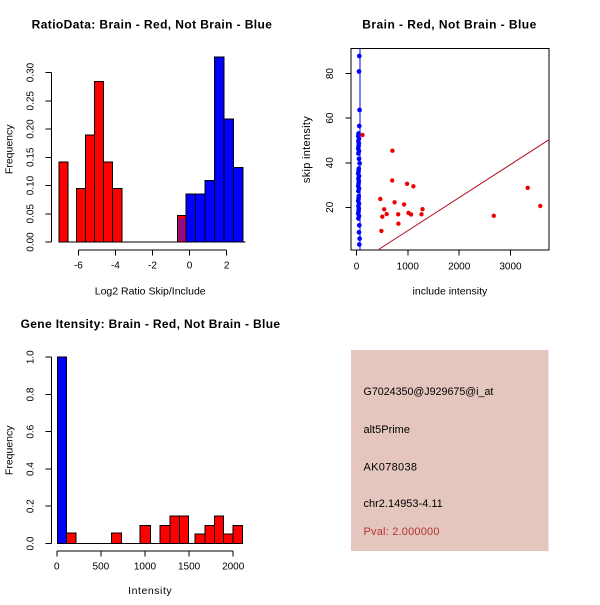  What do you see at coordinates (152, 266) in the screenshot?
I see `svg-text: -2` at bounding box center [152, 266].